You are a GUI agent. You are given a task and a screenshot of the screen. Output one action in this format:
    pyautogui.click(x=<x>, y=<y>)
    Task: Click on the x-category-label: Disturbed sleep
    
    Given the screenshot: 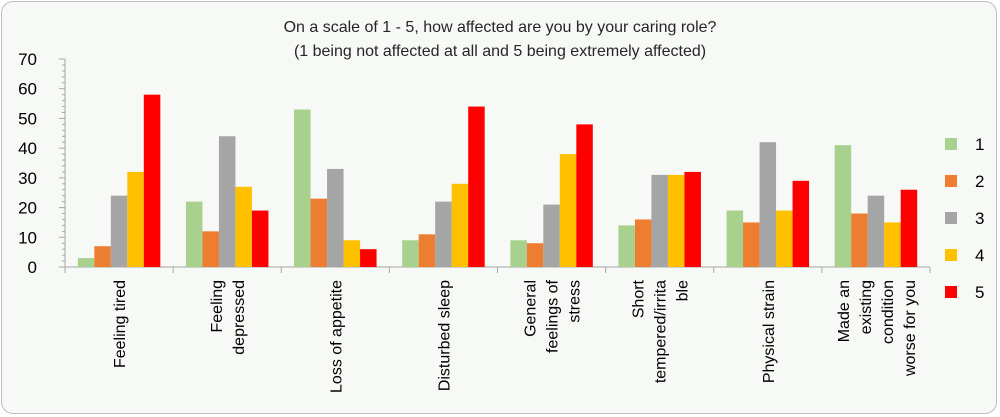 What is the action you would take?
    pyautogui.click(x=444, y=335)
    